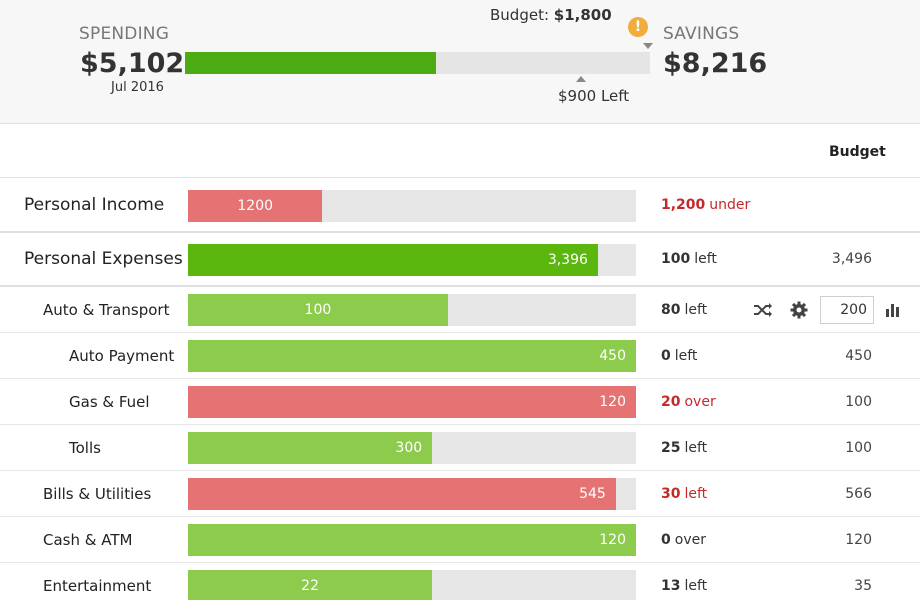 The width and height of the screenshot is (920, 600). I want to click on budget-status: 25 left, so click(684, 447).